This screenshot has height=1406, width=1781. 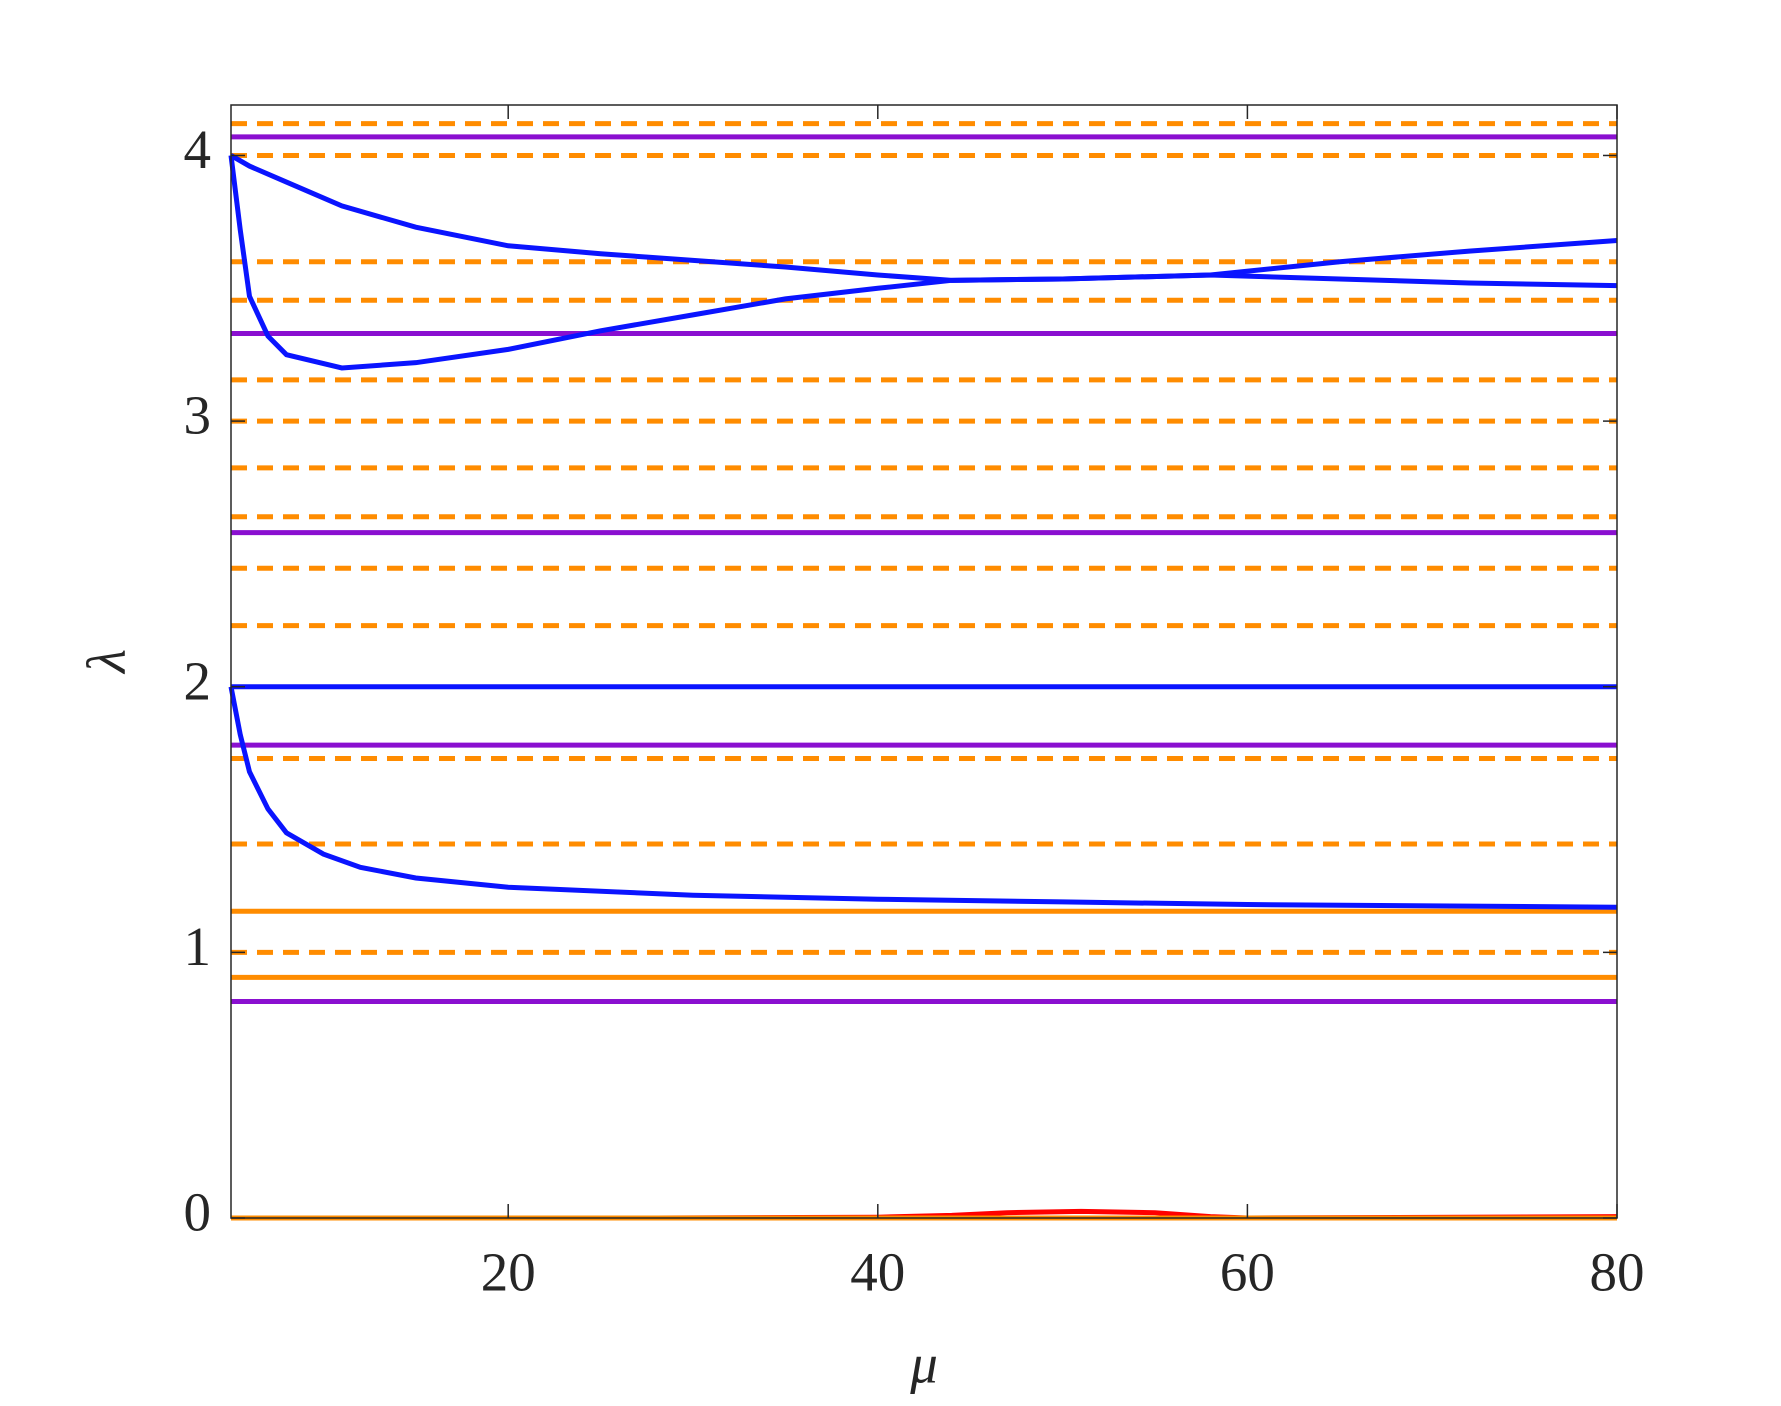 I want to click on y-tick-label: 0, so click(x=198, y=1212).